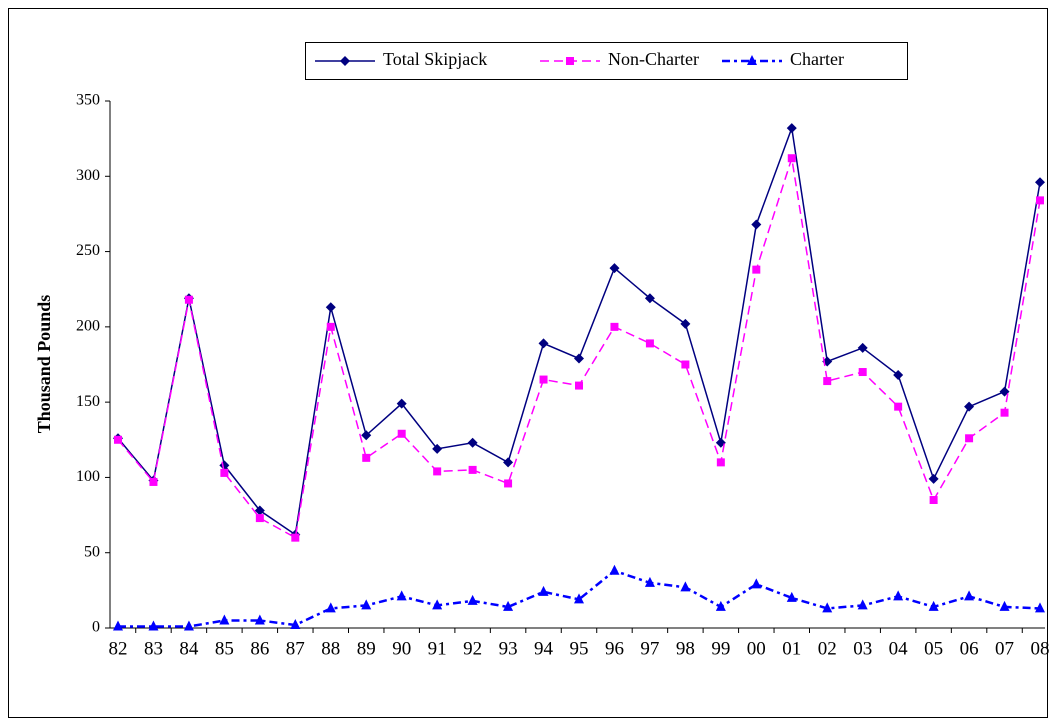 Image resolution: width=1050 pixels, height=726 pixels. Describe the element at coordinates (88, 100) in the screenshot. I see `y-tick-label: 350` at that location.